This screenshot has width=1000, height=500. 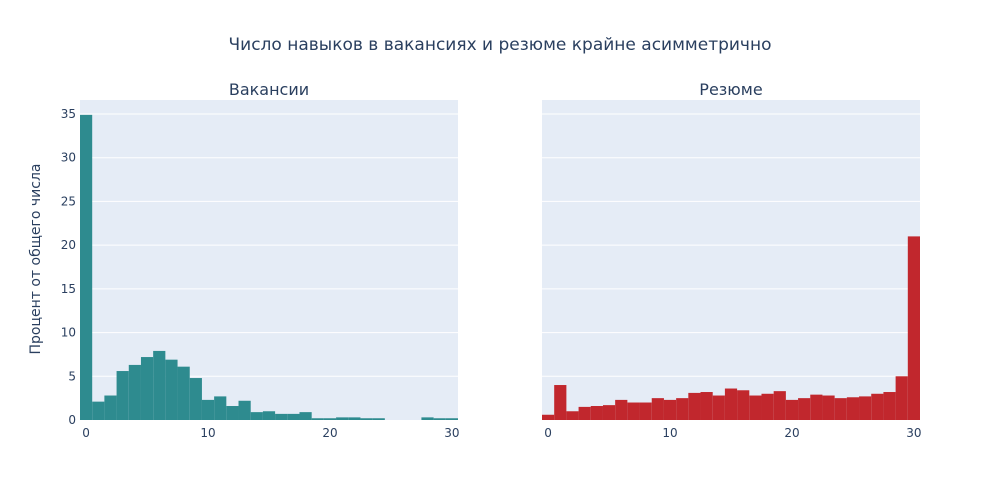 I want to click on y-tick-label: 15, so click(x=68, y=289).